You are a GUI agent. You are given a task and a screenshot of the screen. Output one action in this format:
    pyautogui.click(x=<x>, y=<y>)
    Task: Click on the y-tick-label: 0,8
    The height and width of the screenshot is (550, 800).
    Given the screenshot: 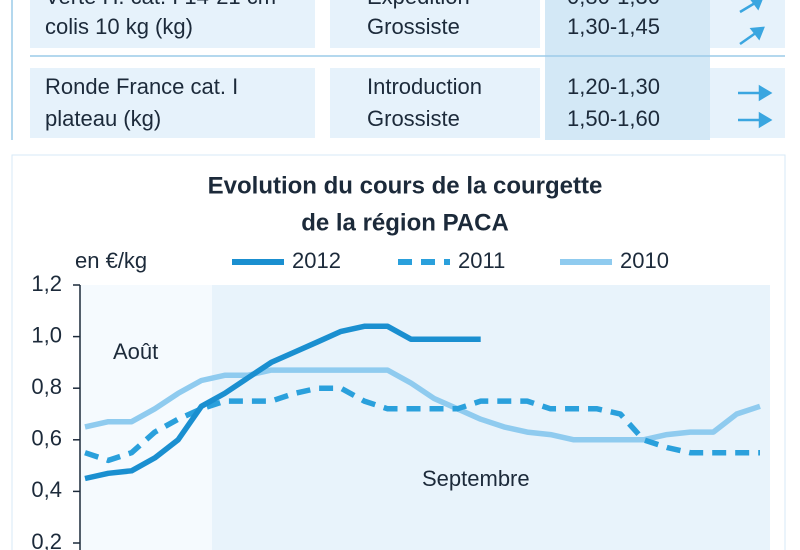 What is the action you would take?
    pyautogui.click(x=46, y=386)
    